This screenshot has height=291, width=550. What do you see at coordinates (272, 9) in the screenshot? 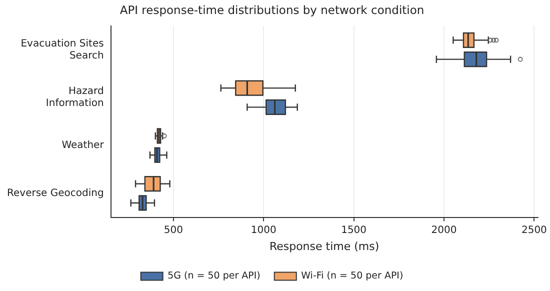
I see `chart-title: API response-time distributions by network condition` at bounding box center [272, 9].